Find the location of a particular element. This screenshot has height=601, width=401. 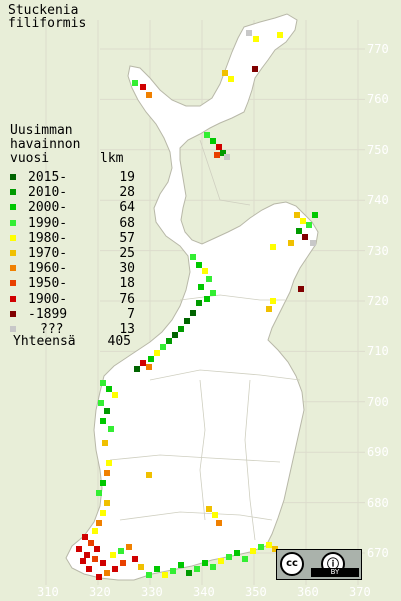

legend-label: 2010- is located at coordinates (48, 193).